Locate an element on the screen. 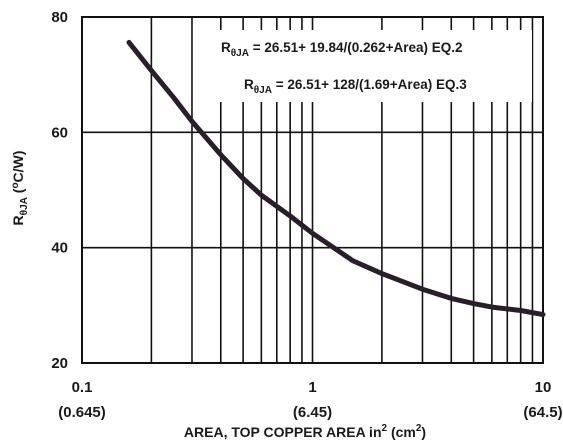 This screenshot has height=443, width=563. annotation-eq2: RθJA = 26.51+ 19.84/(0.262+Area) EQ.2 is located at coordinates (341, 49).